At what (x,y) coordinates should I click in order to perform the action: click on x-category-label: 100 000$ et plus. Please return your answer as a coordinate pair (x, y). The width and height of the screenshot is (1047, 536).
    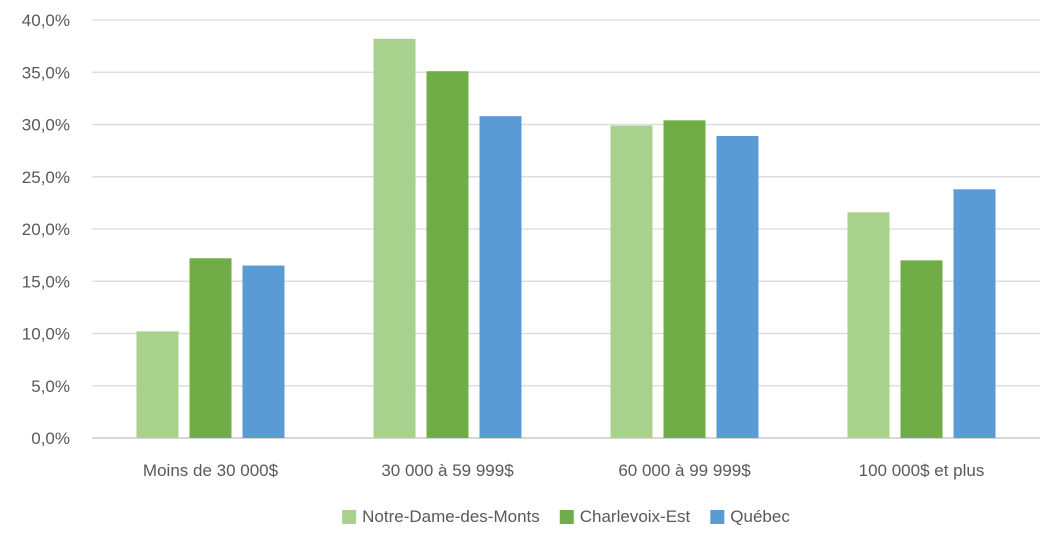
    Looking at the image, I should click on (922, 470).